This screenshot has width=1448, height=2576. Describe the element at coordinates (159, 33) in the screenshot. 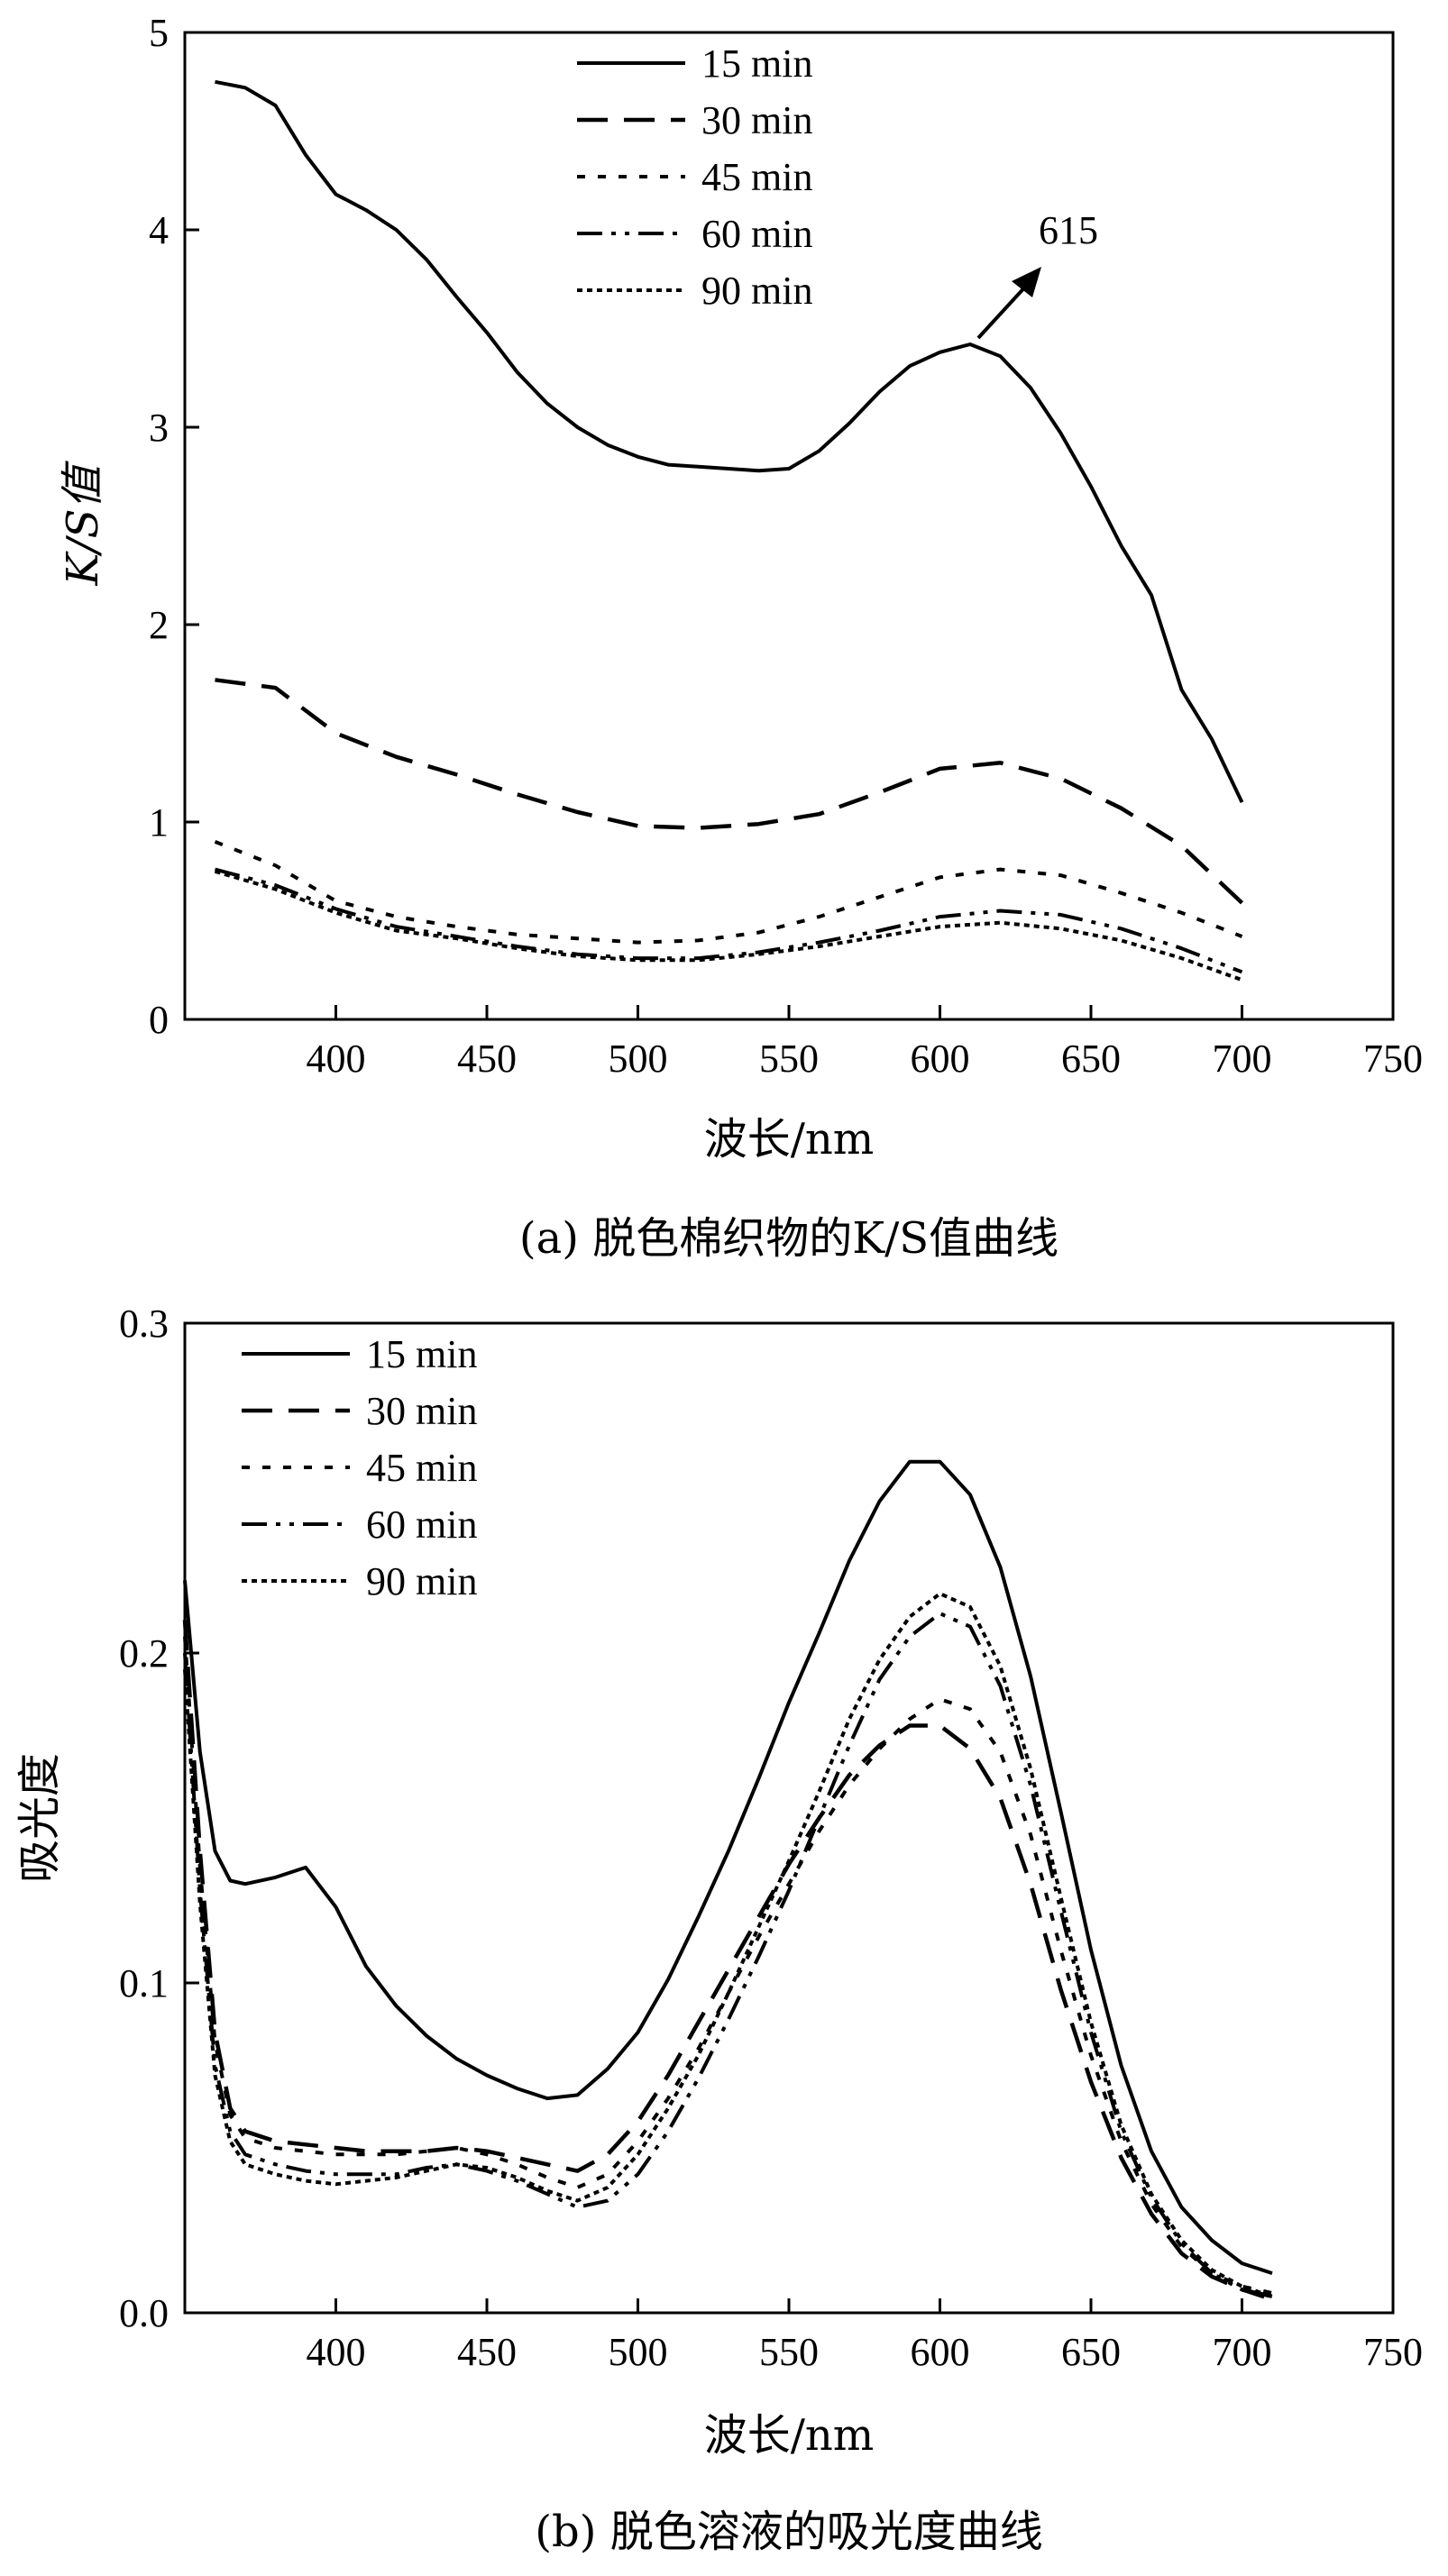

I see `panel-a-y-tick-label: 5` at that location.